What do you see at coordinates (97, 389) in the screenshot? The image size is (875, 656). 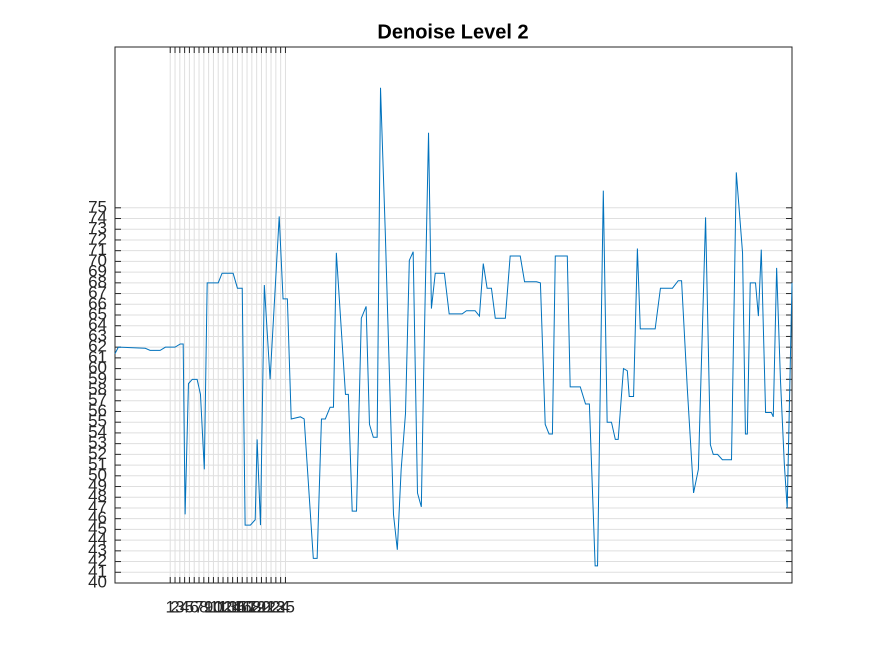 I see `y-tick-label: 58` at bounding box center [97, 389].